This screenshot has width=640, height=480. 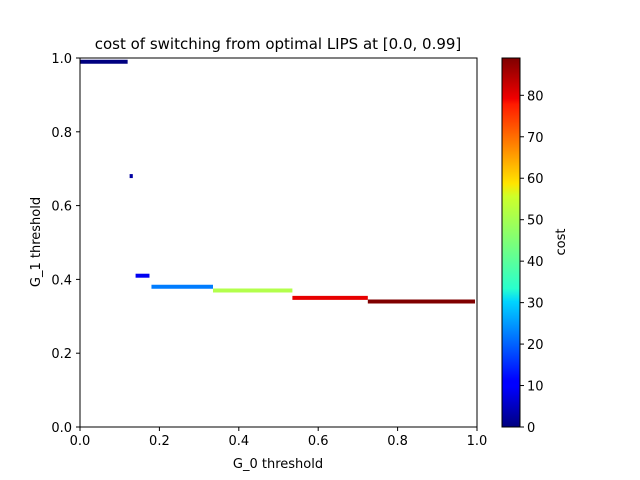 What do you see at coordinates (477, 441) in the screenshot?
I see `x-tick-label-5: 1.0` at bounding box center [477, 441].